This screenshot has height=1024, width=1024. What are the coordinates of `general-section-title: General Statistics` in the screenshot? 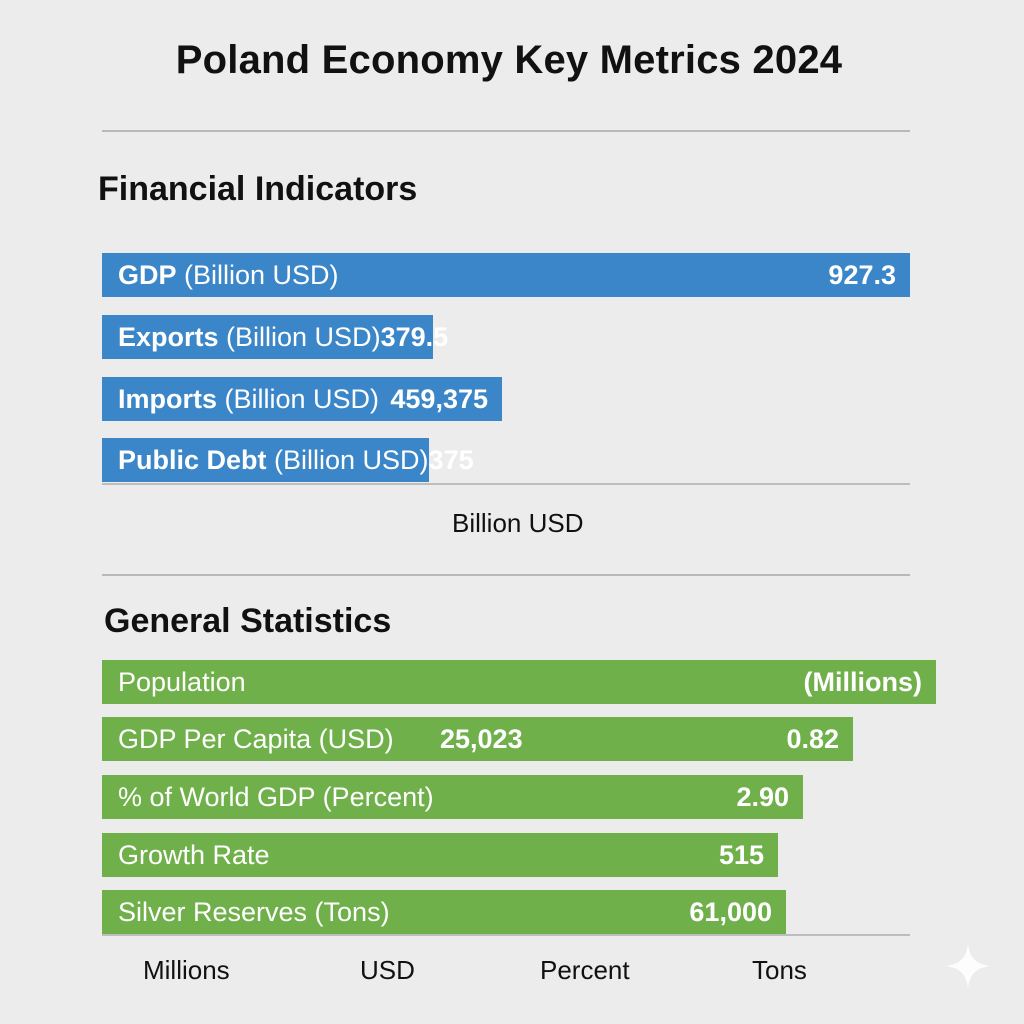 It's located at (248, 621).